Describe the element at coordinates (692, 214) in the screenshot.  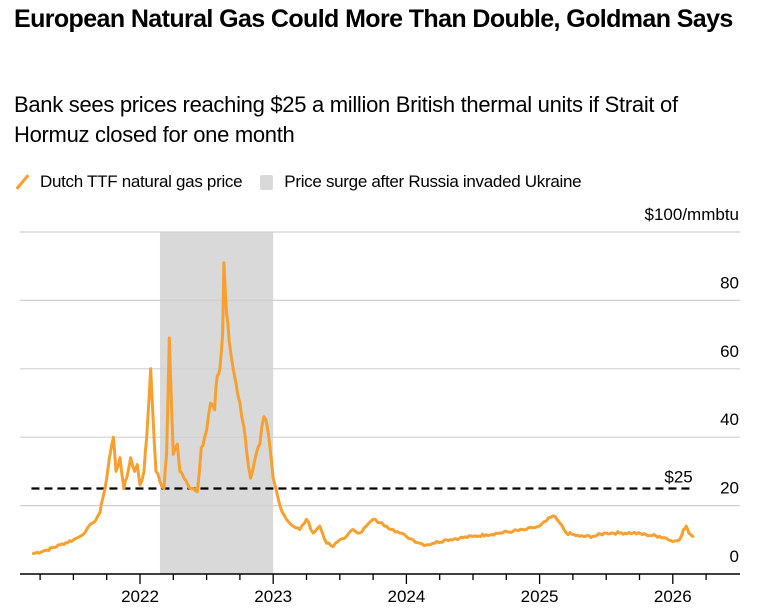
I see `y-tick-label: $100/mmbtu` at that location.